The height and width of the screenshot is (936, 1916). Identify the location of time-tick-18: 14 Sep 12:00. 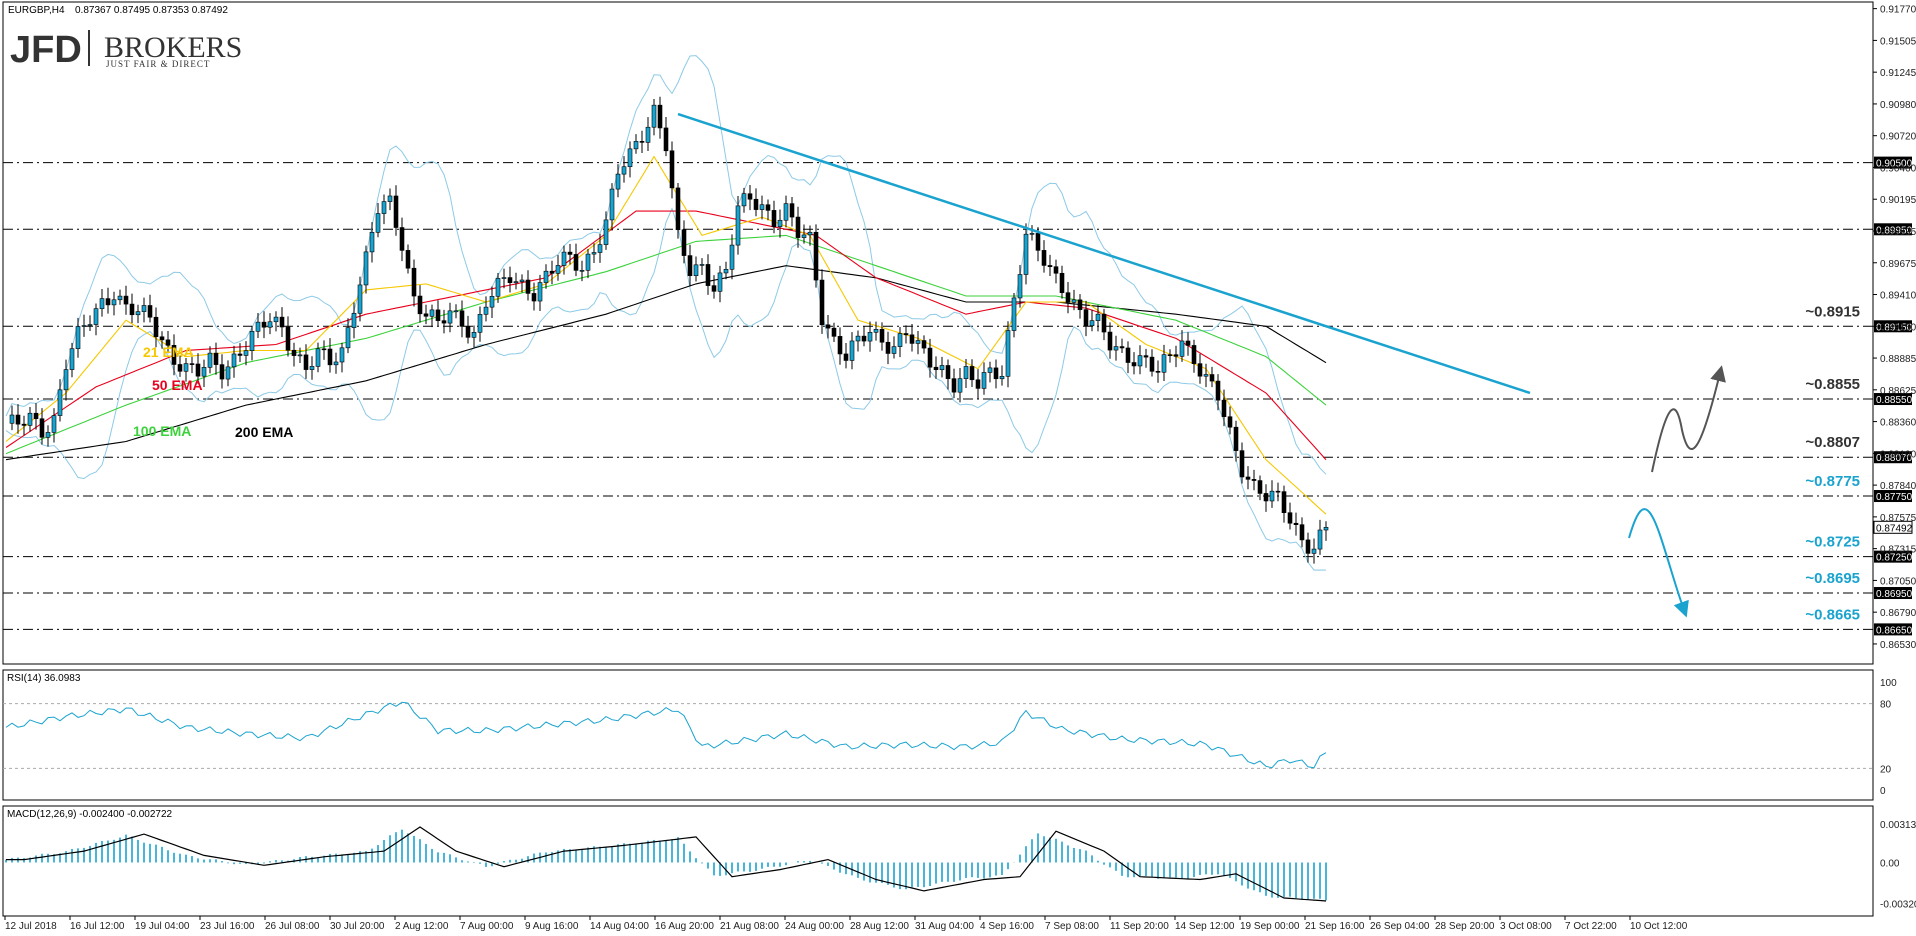
(1205, 926).